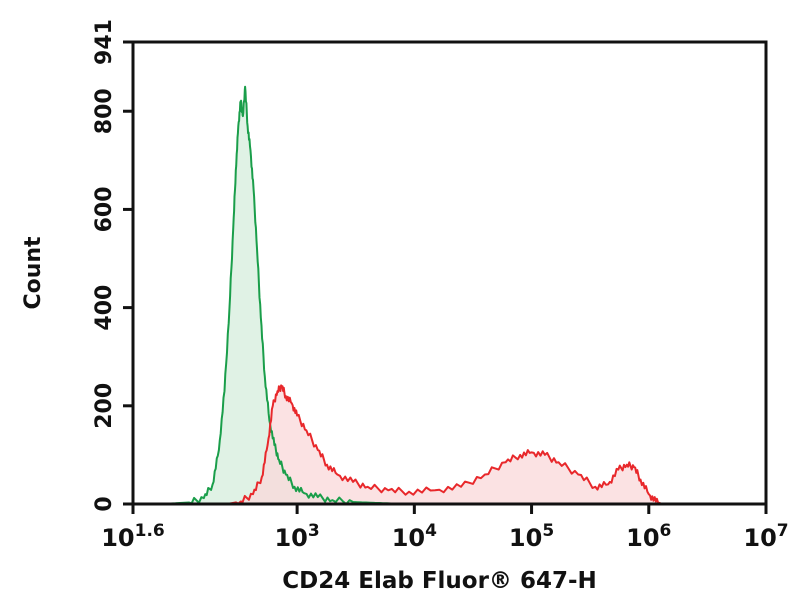 The height and width of the screenshot is (600, 804). I want to click on y-axis-ticks: 0 200 400 600 800 941, so click(112, 265).